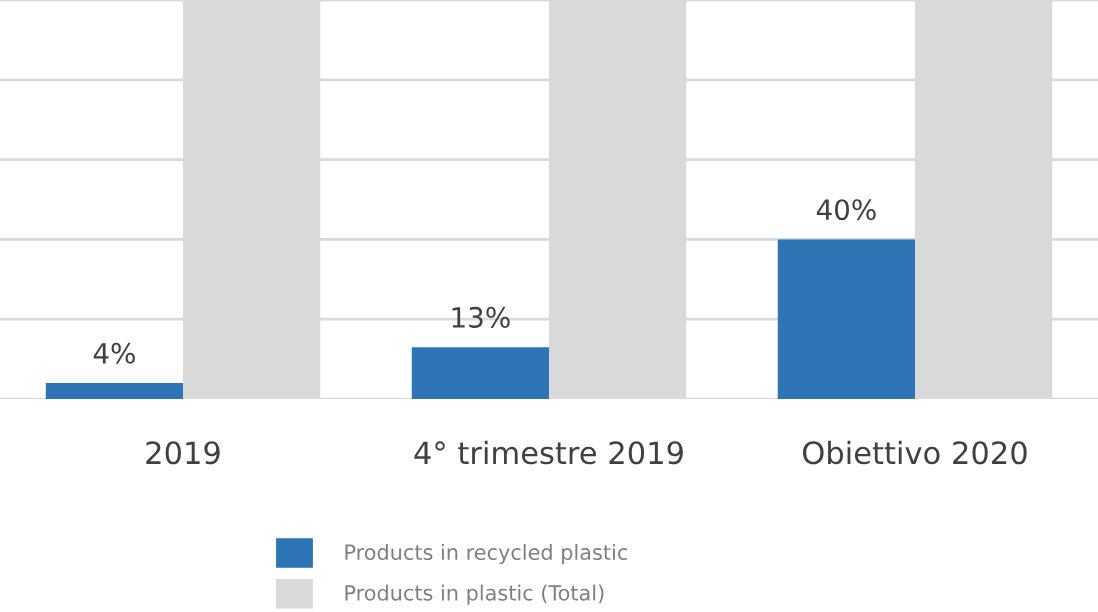 Image resolution: width=1098 pixels, height=612 pixels. Describe the element at coordinates (114, 353) in the screenshot. I see `data-label: 4%` at that location.